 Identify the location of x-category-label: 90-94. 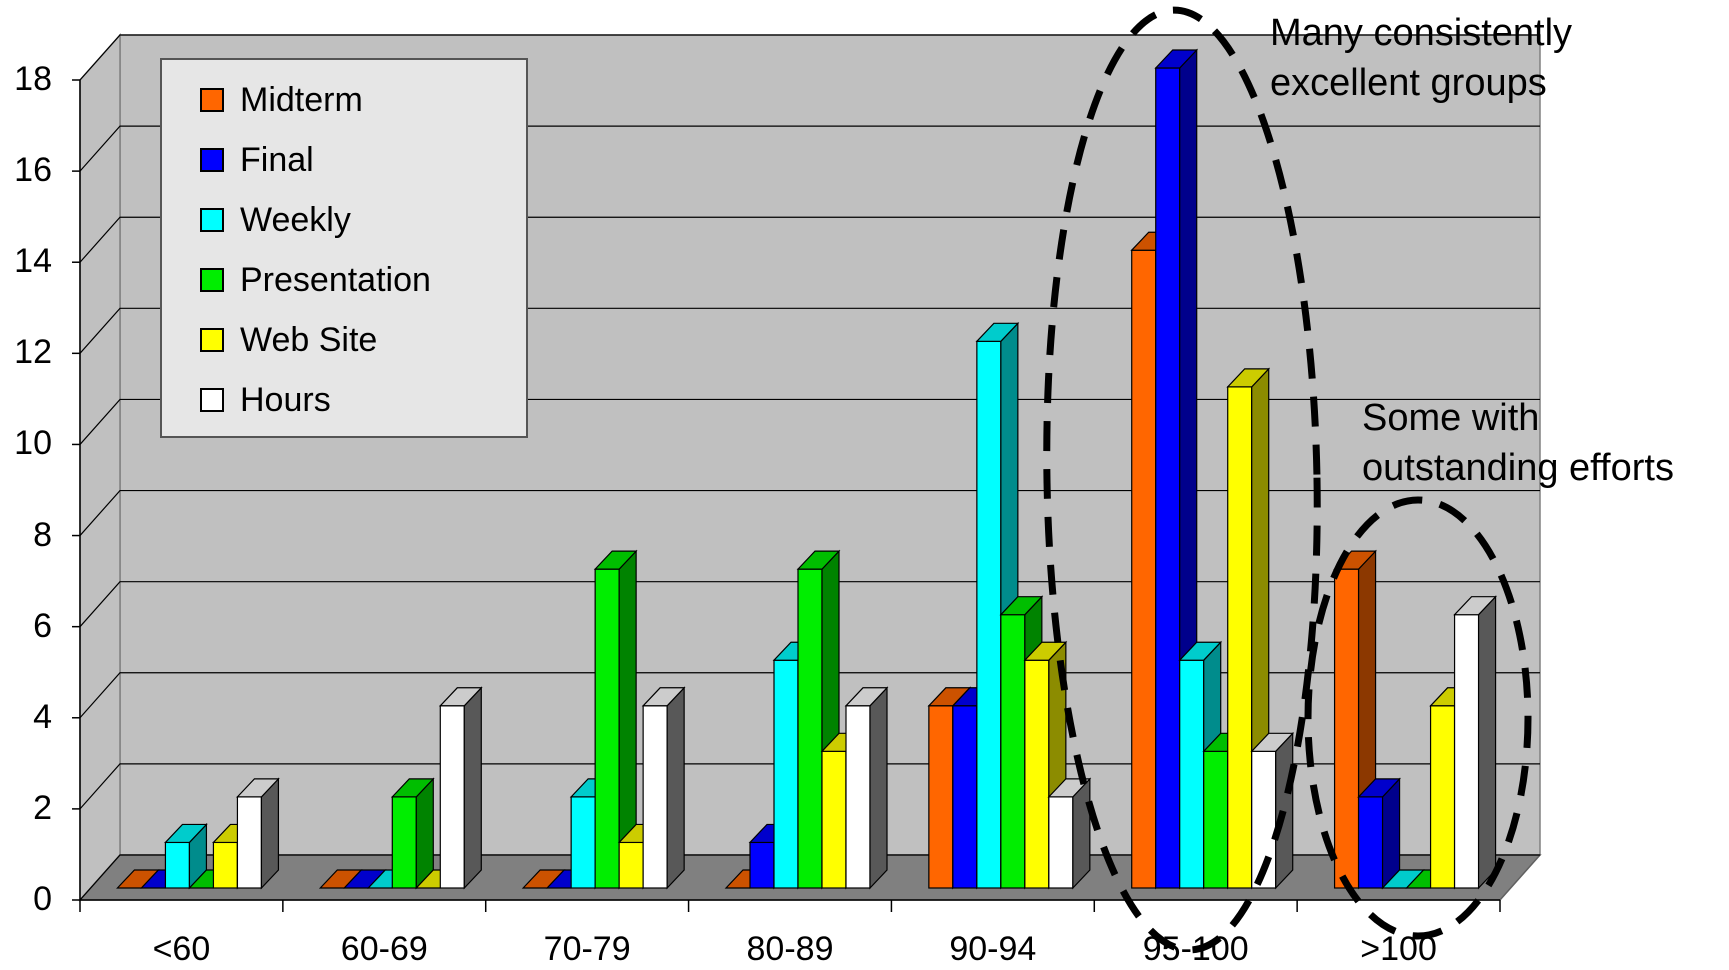
(993, 949).